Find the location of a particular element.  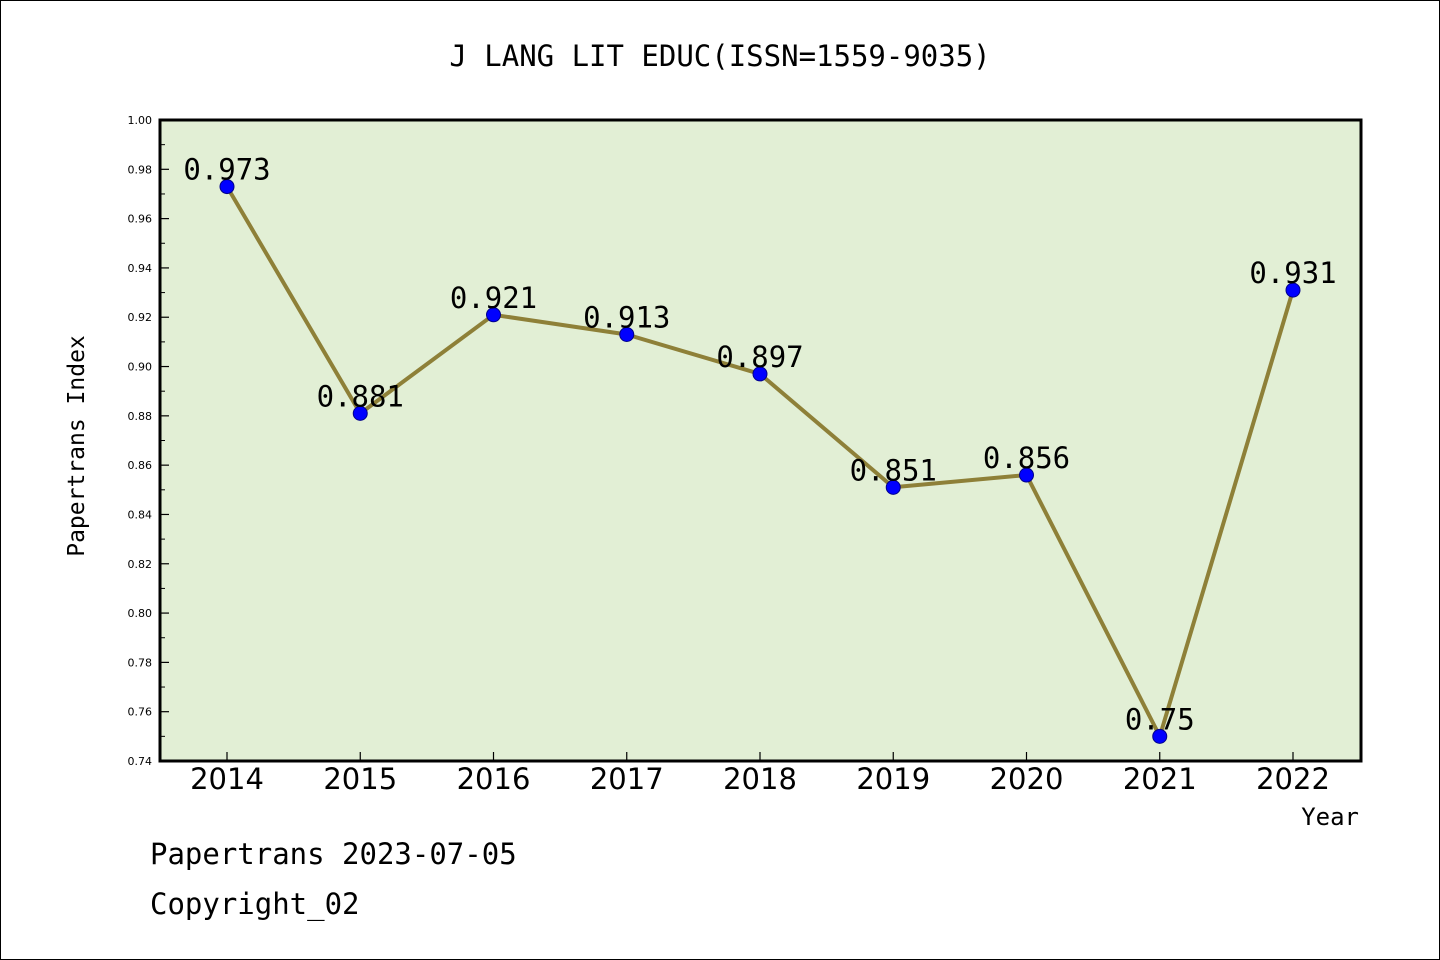

data-label: 0.881 is located at coordinates (360, 396).